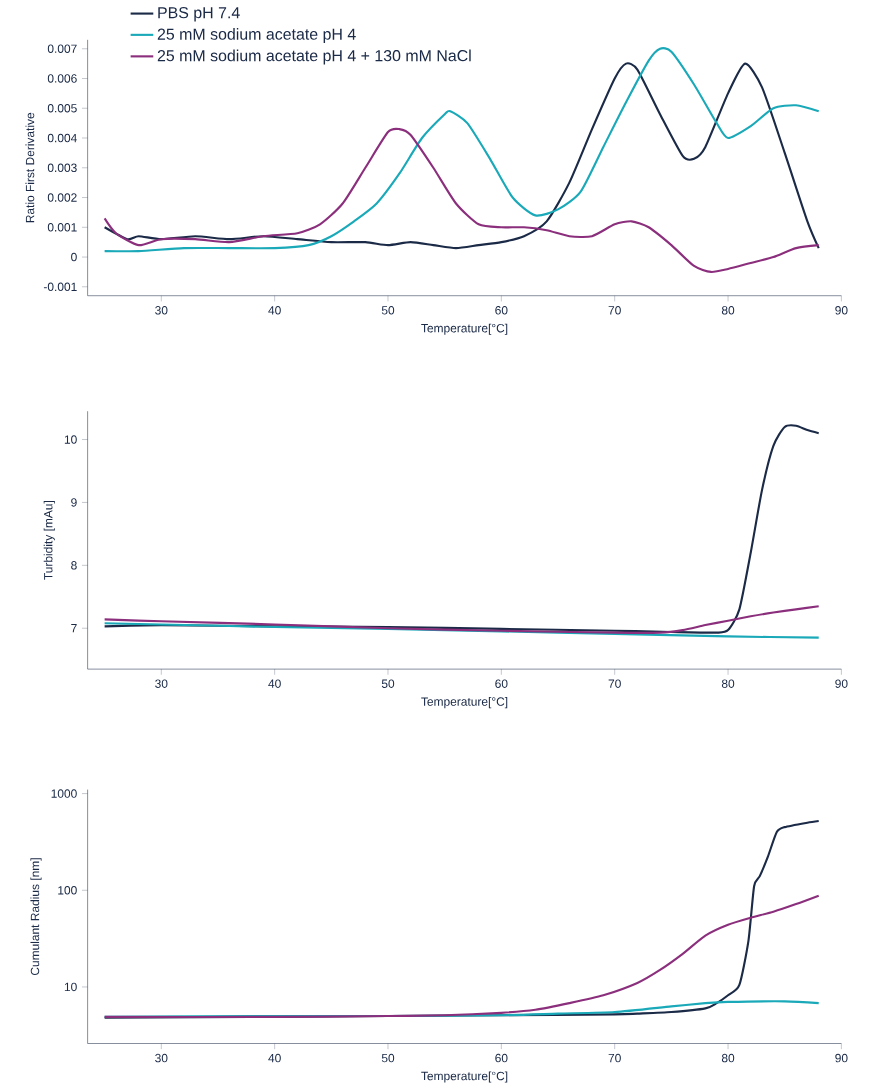 The width and height of the screenshot is (877, 1087). I want to click on y-axis-title: Ratio First Derivative, so click(30, 167).